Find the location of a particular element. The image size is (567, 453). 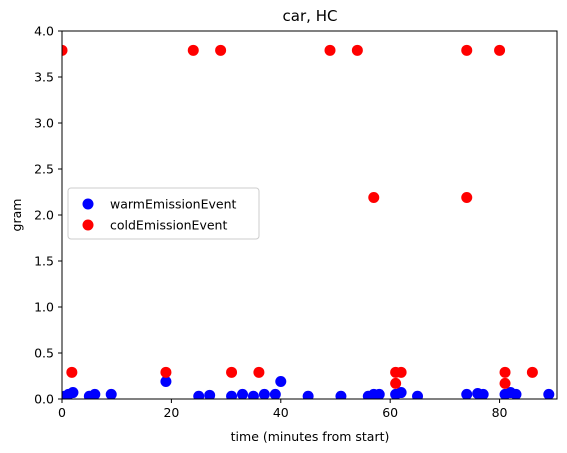

y-tick-label: 0.0 is located at coordinates (44, 399).